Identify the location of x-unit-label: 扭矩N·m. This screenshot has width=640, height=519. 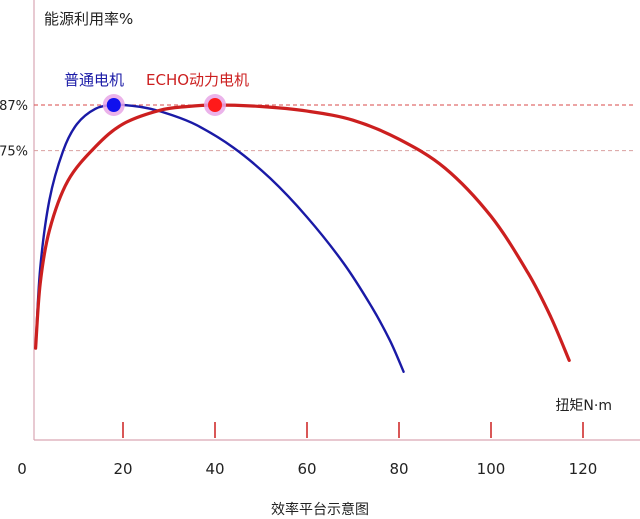
(583, 406).